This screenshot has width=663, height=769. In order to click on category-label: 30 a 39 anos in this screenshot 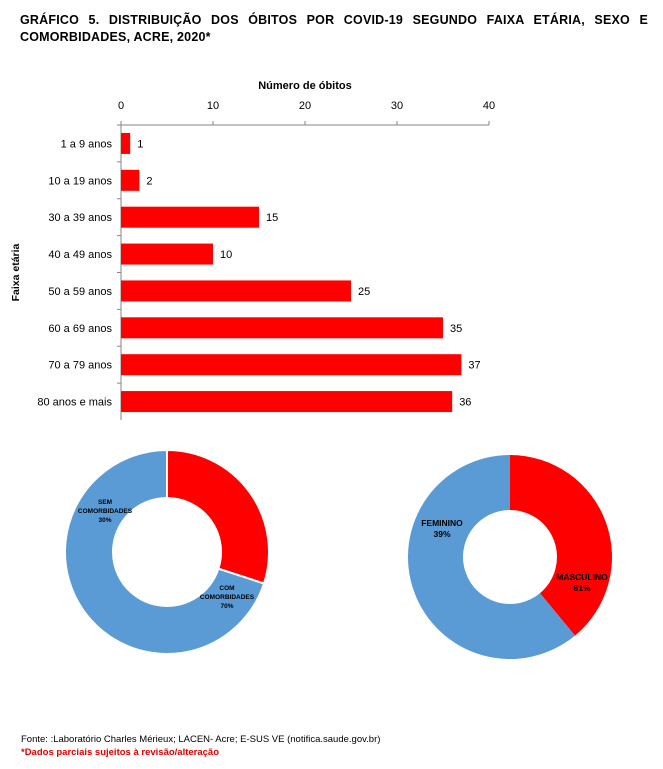, I will do `click(80, 218)`.